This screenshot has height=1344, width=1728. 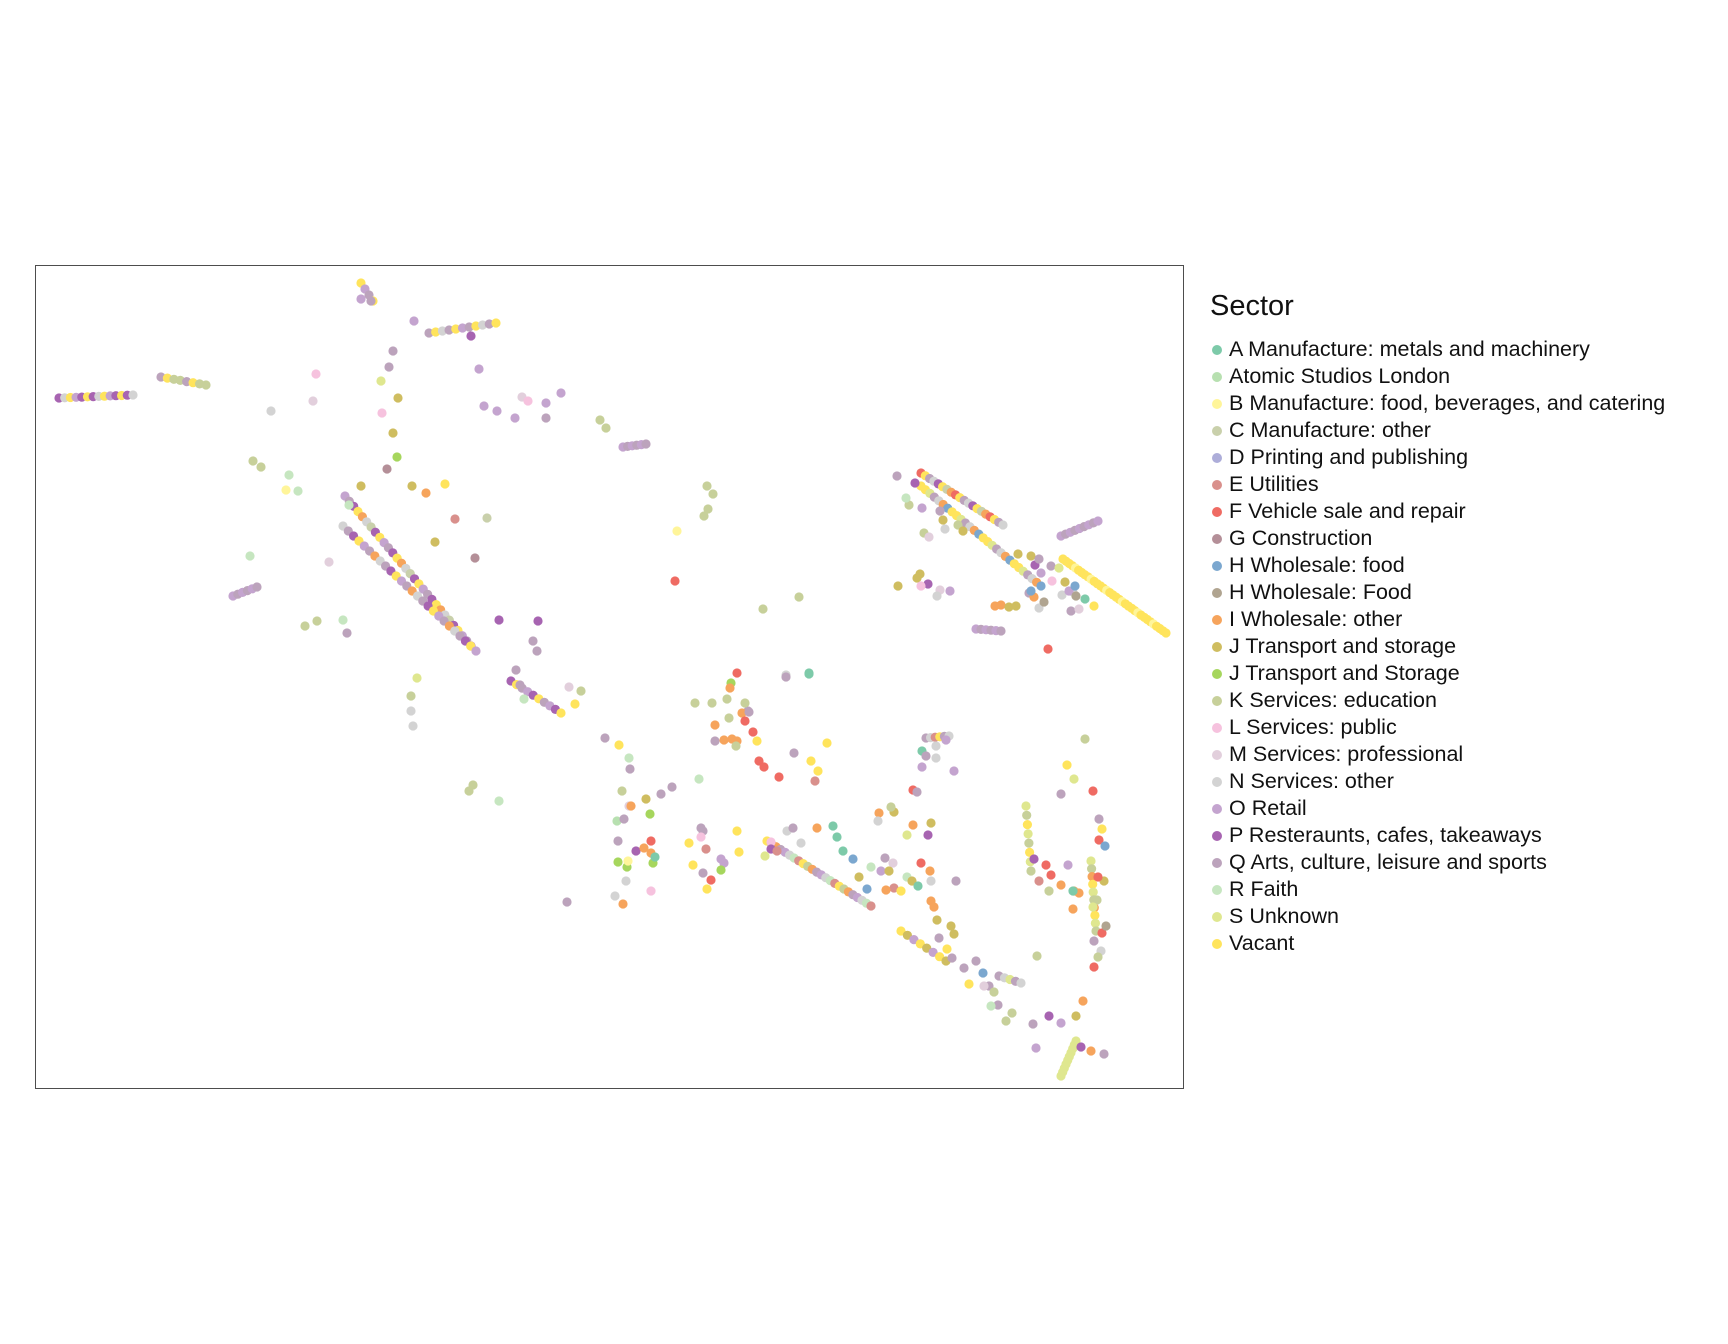 I want to click on legend-item: Q Arts, culture, leisure and sports, so click(x=1460, y=862).